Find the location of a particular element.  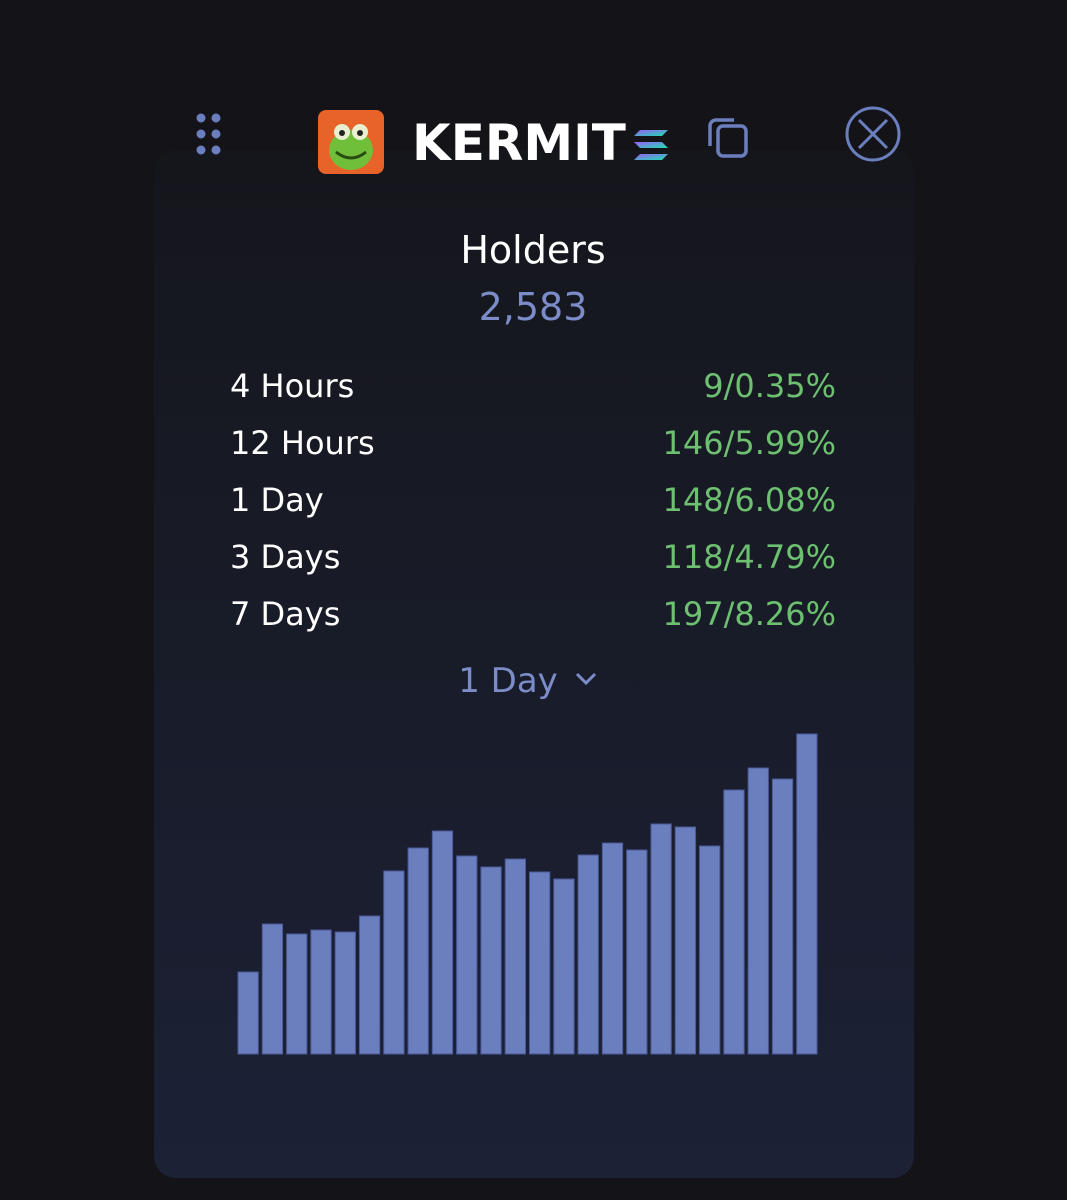

holders-value: 2,583 is located at coordinates (533, 307).